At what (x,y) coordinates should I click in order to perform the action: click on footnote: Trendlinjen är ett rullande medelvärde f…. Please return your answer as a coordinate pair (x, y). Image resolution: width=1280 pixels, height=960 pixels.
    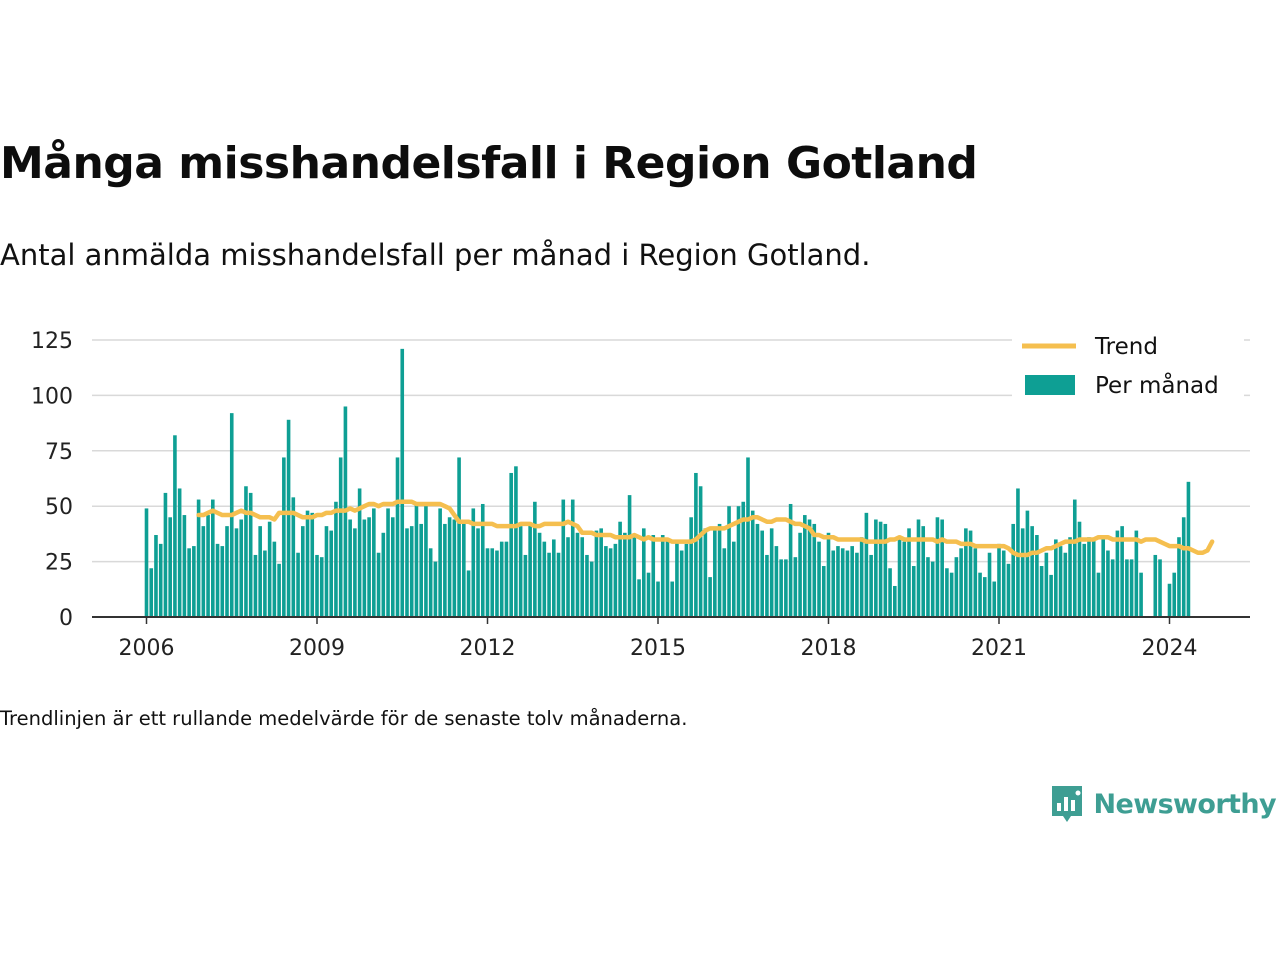
    Looking at the image, I should click on (344, 718).